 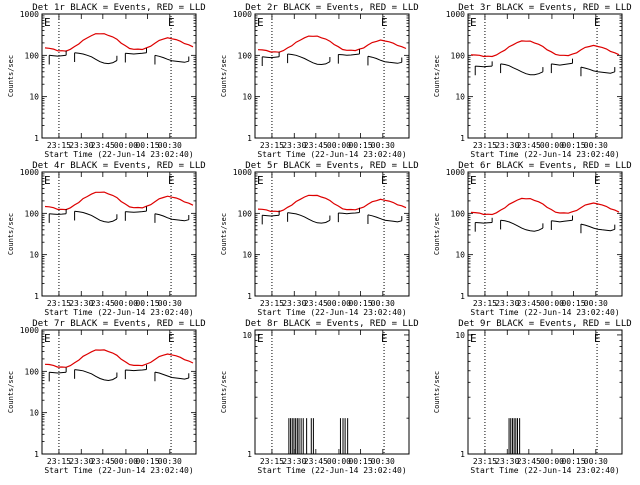 I want to click on panel-title: Det 3r BLACK = Events, RED = LLD, so click(x=544, y=8).